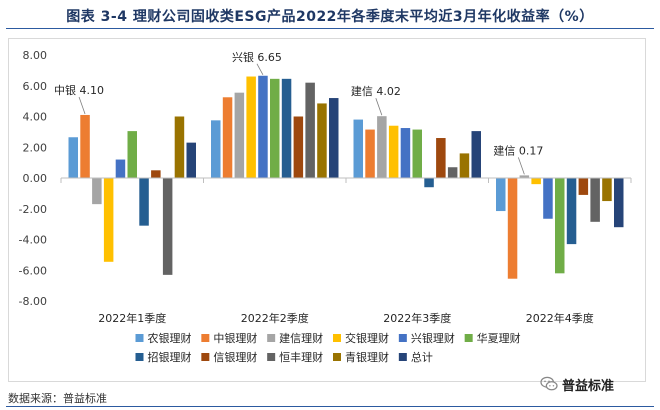  What do you see at coordinates (35, 55) in the screenshot?
I see `y-tick-label: 8.00` at bounding box center [35, 55].